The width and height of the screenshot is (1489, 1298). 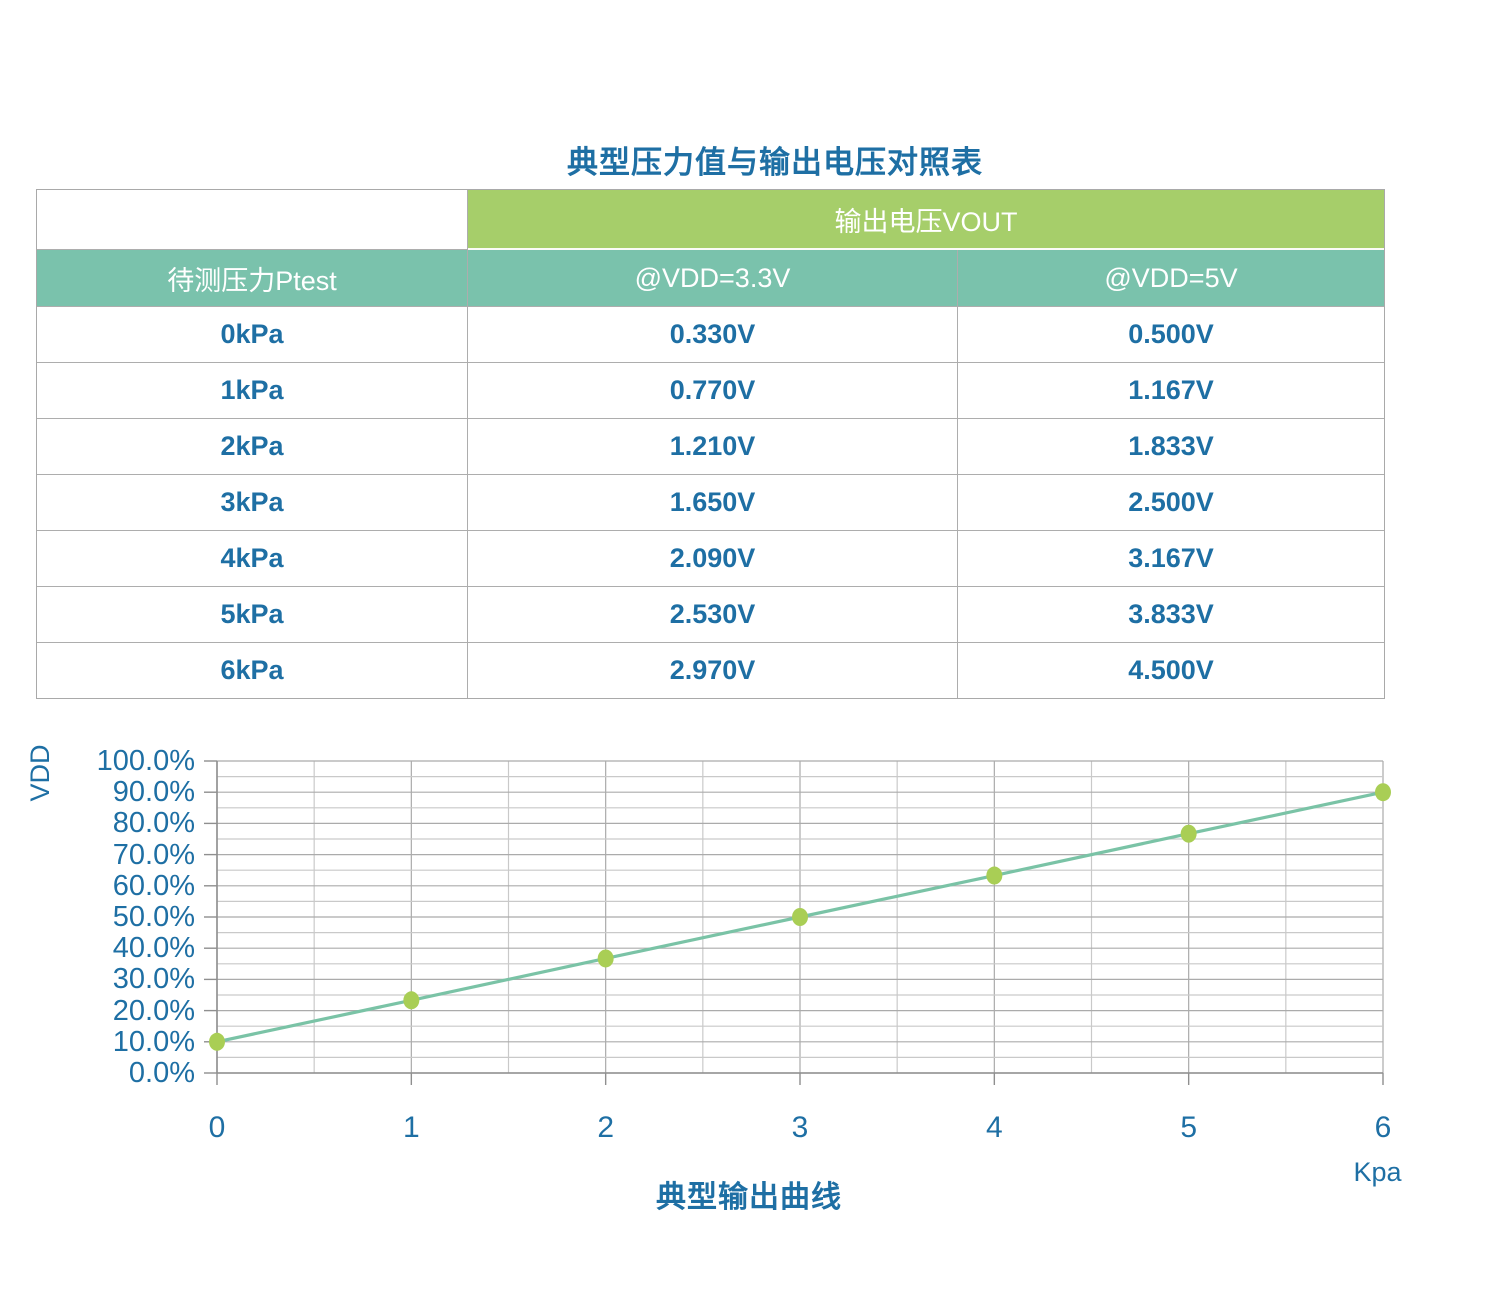 I want to click on table-row: 6kPa 2.970V 4.500V, so click(x=711, y=670).